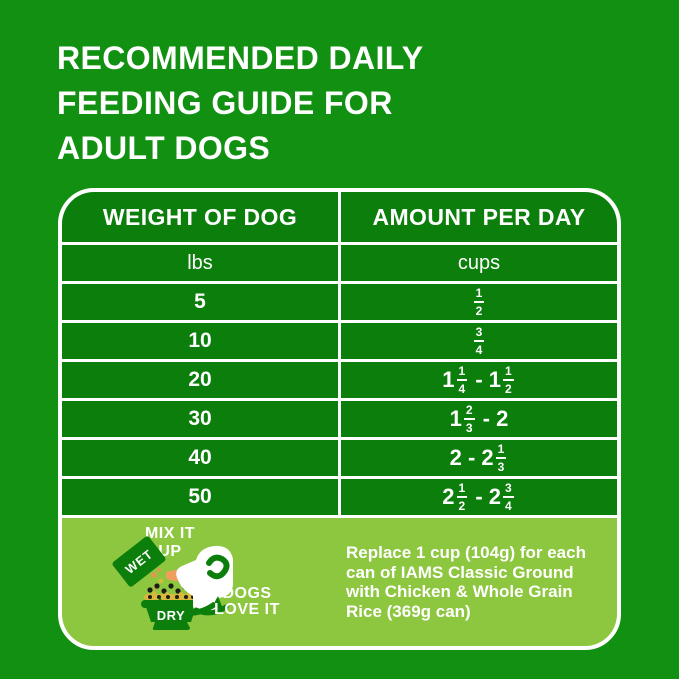  Describe the element at coordinates (200, 341) in the screenshot. I see `weight-cell: 10` at that location.